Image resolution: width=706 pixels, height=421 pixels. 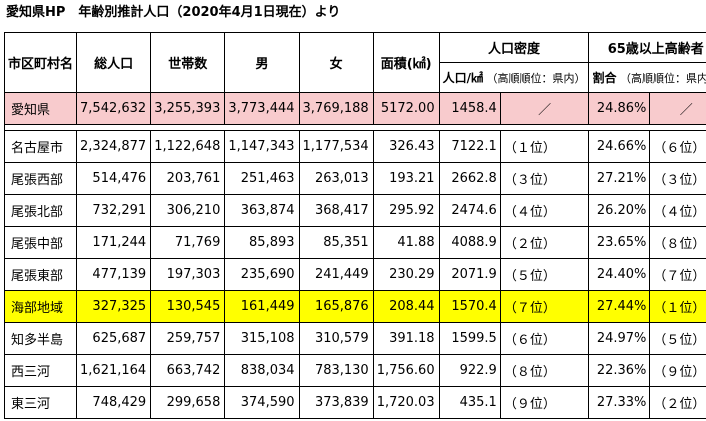 I want to click on cell-households: 197,303, so click(x=188, y=274).